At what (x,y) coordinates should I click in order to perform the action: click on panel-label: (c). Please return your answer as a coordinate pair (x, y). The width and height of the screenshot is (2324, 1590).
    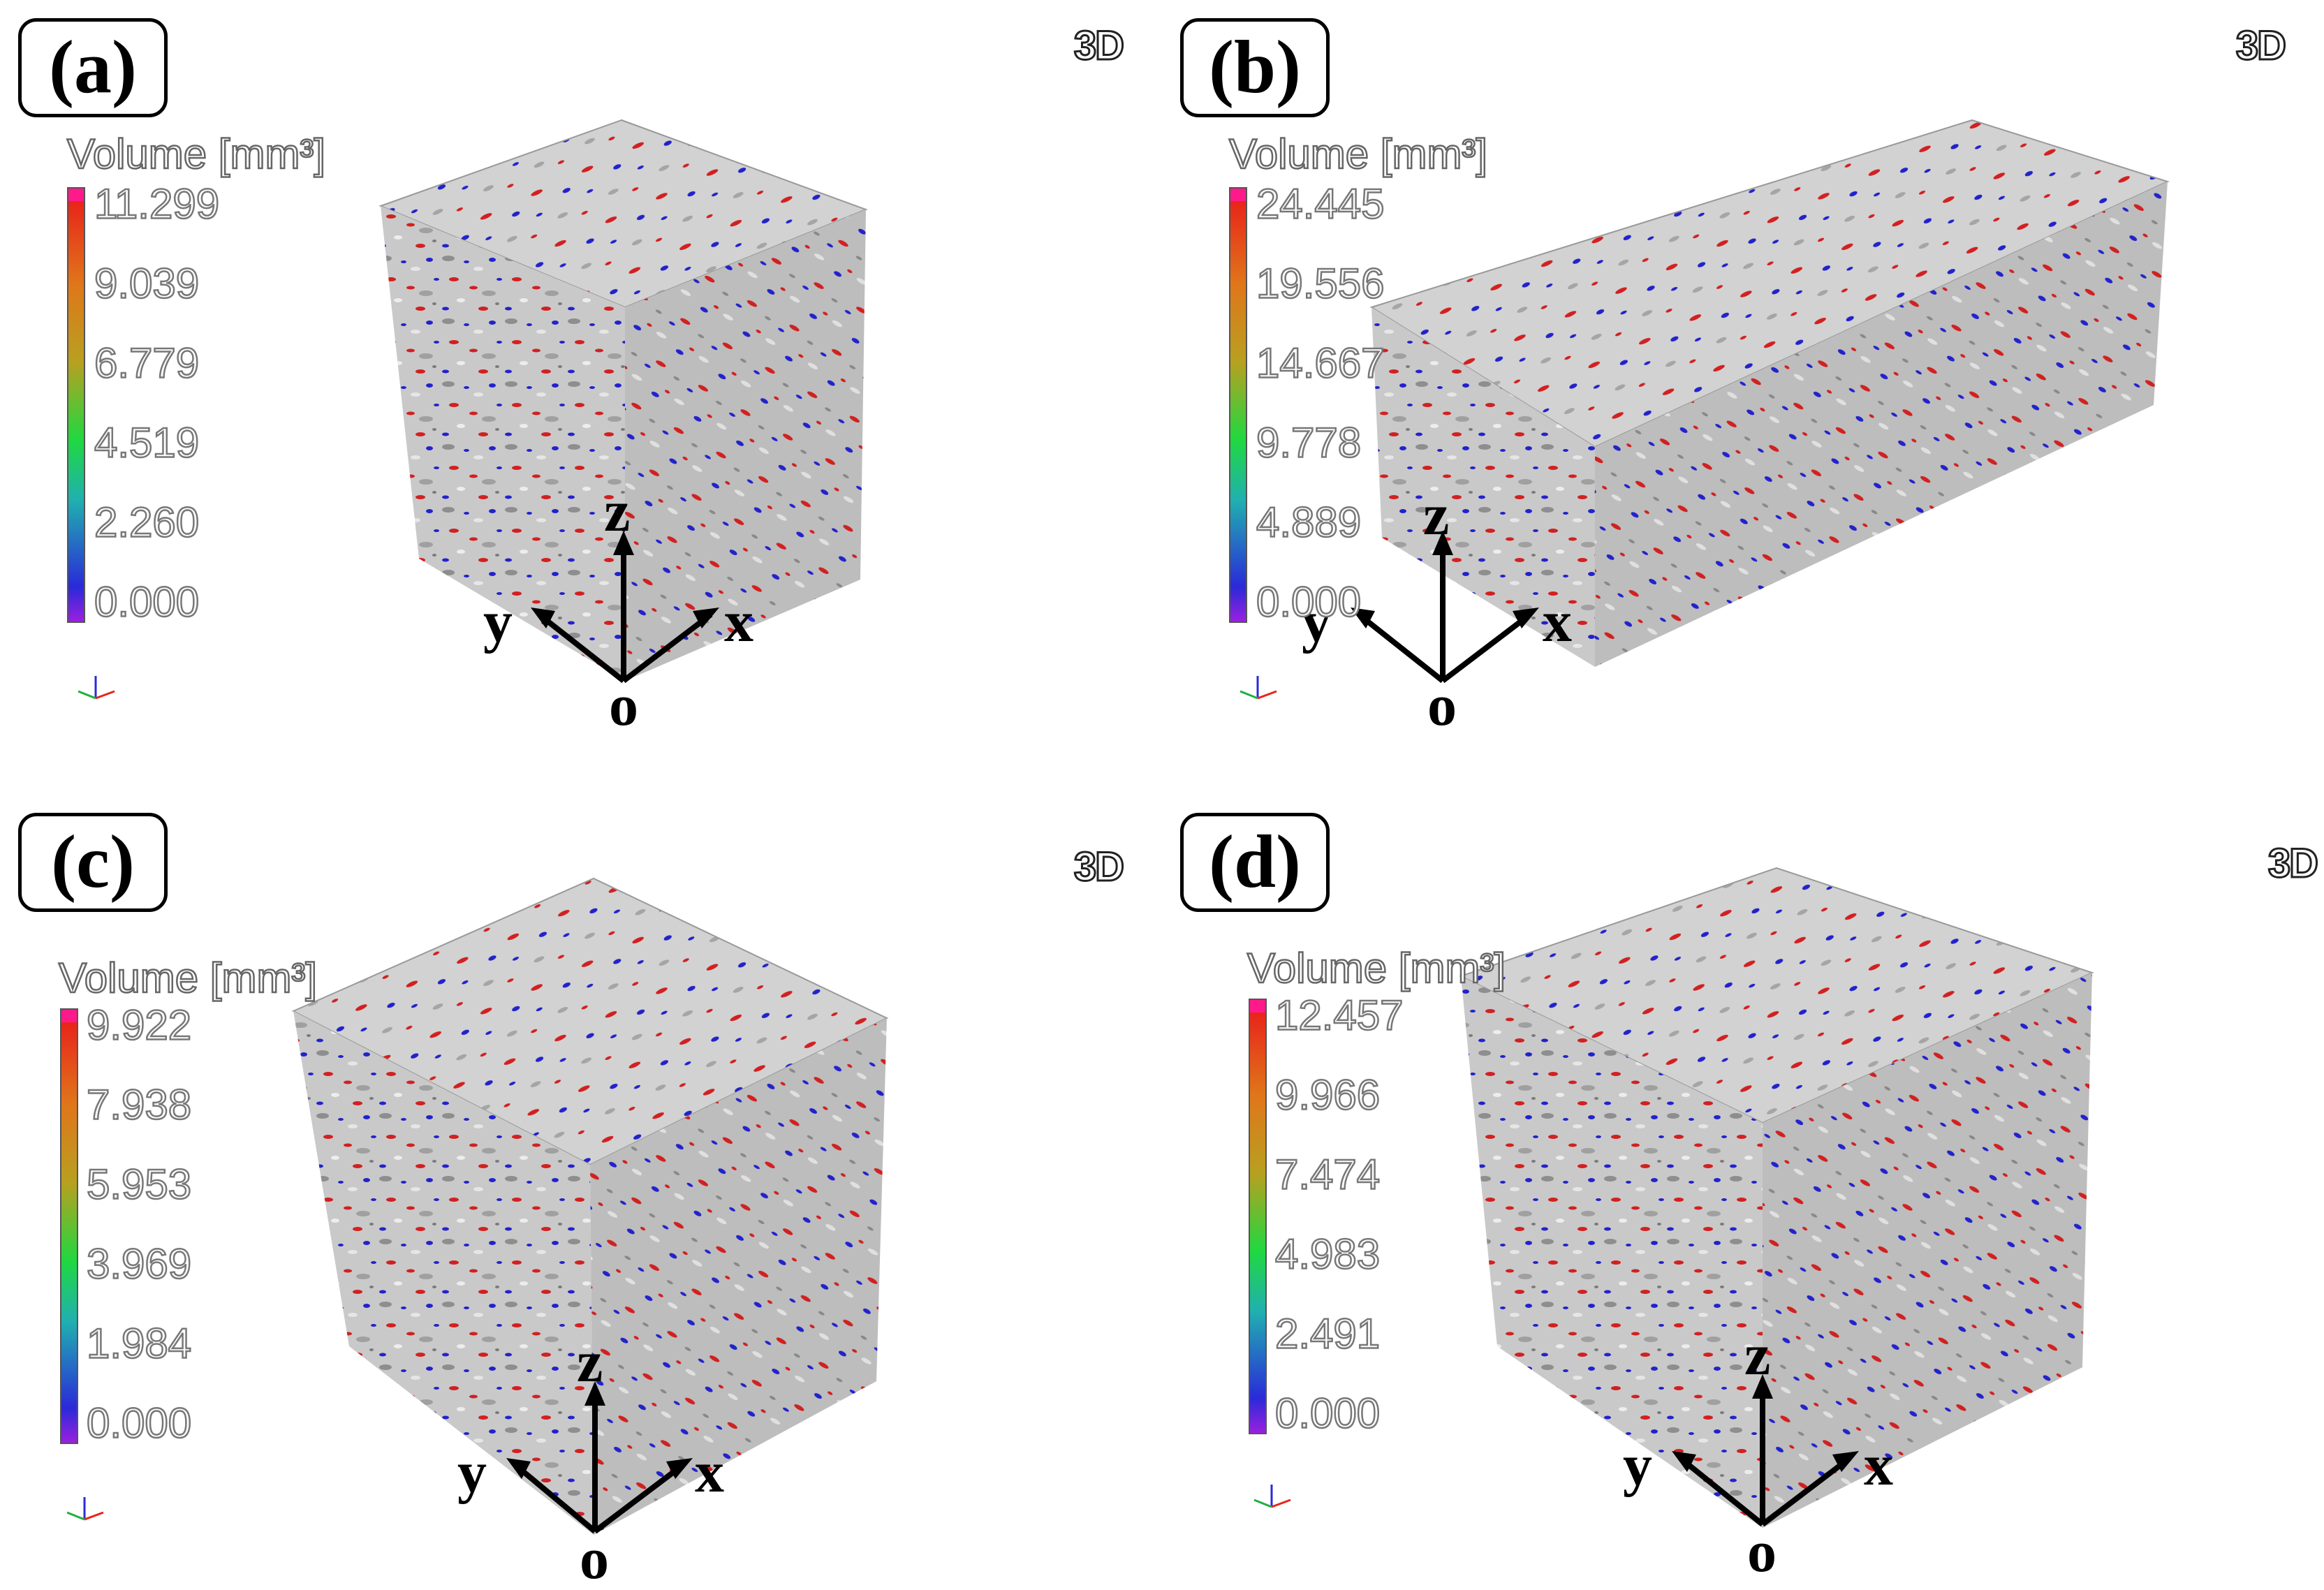
    Looking at the image, I should click on (93, 862).